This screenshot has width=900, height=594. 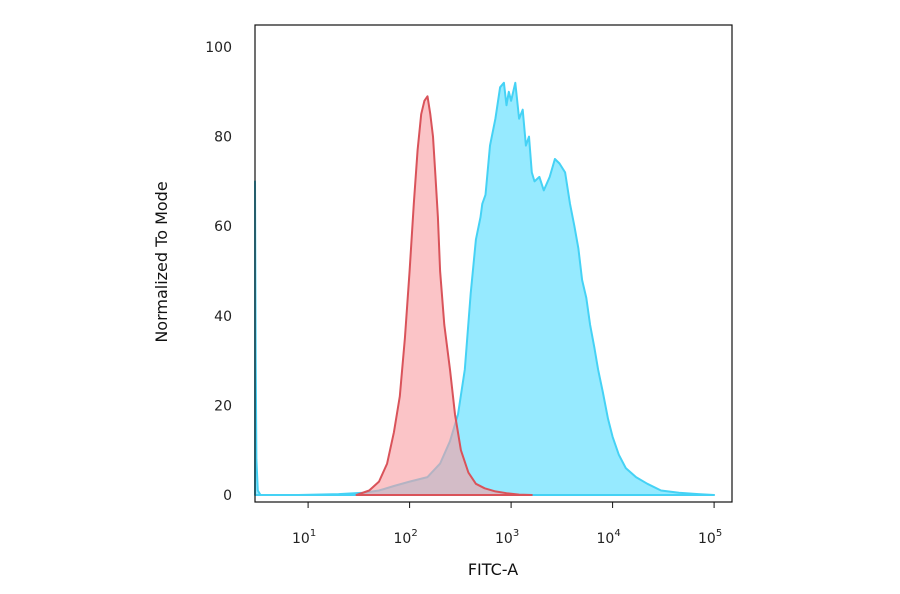 I want to click on y-tick-label: 60, so click(x=223, y=227).